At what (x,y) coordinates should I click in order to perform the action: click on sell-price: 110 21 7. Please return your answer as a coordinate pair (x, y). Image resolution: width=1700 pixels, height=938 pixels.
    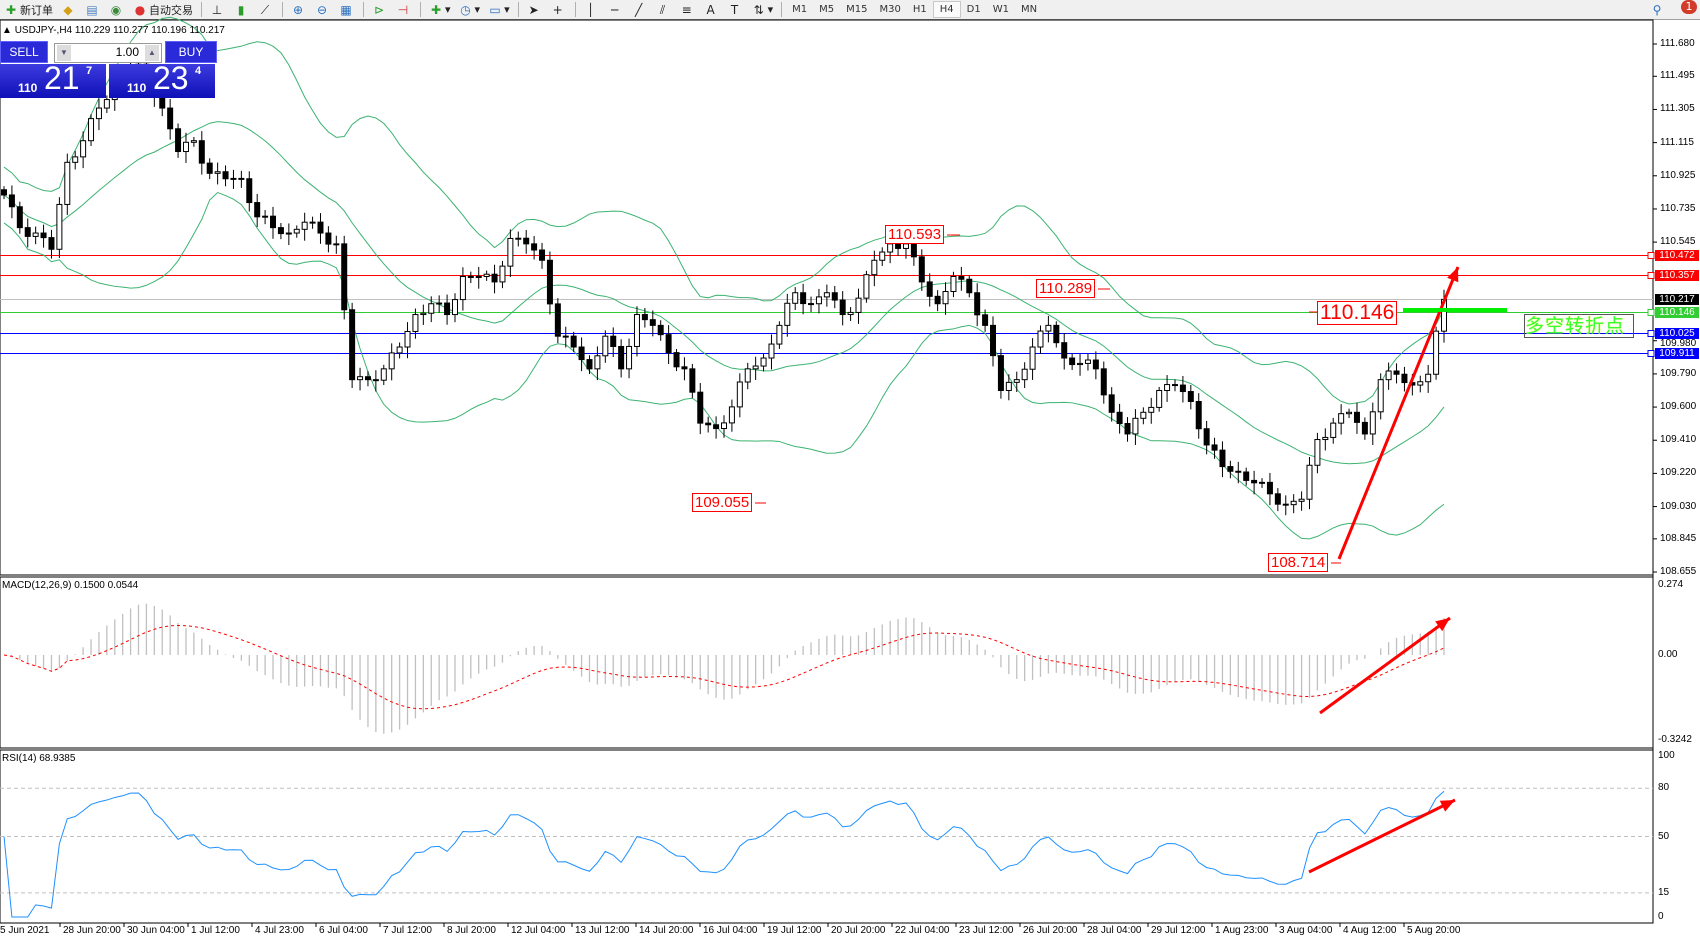
    Looking at the image, I should click on (53, 79).